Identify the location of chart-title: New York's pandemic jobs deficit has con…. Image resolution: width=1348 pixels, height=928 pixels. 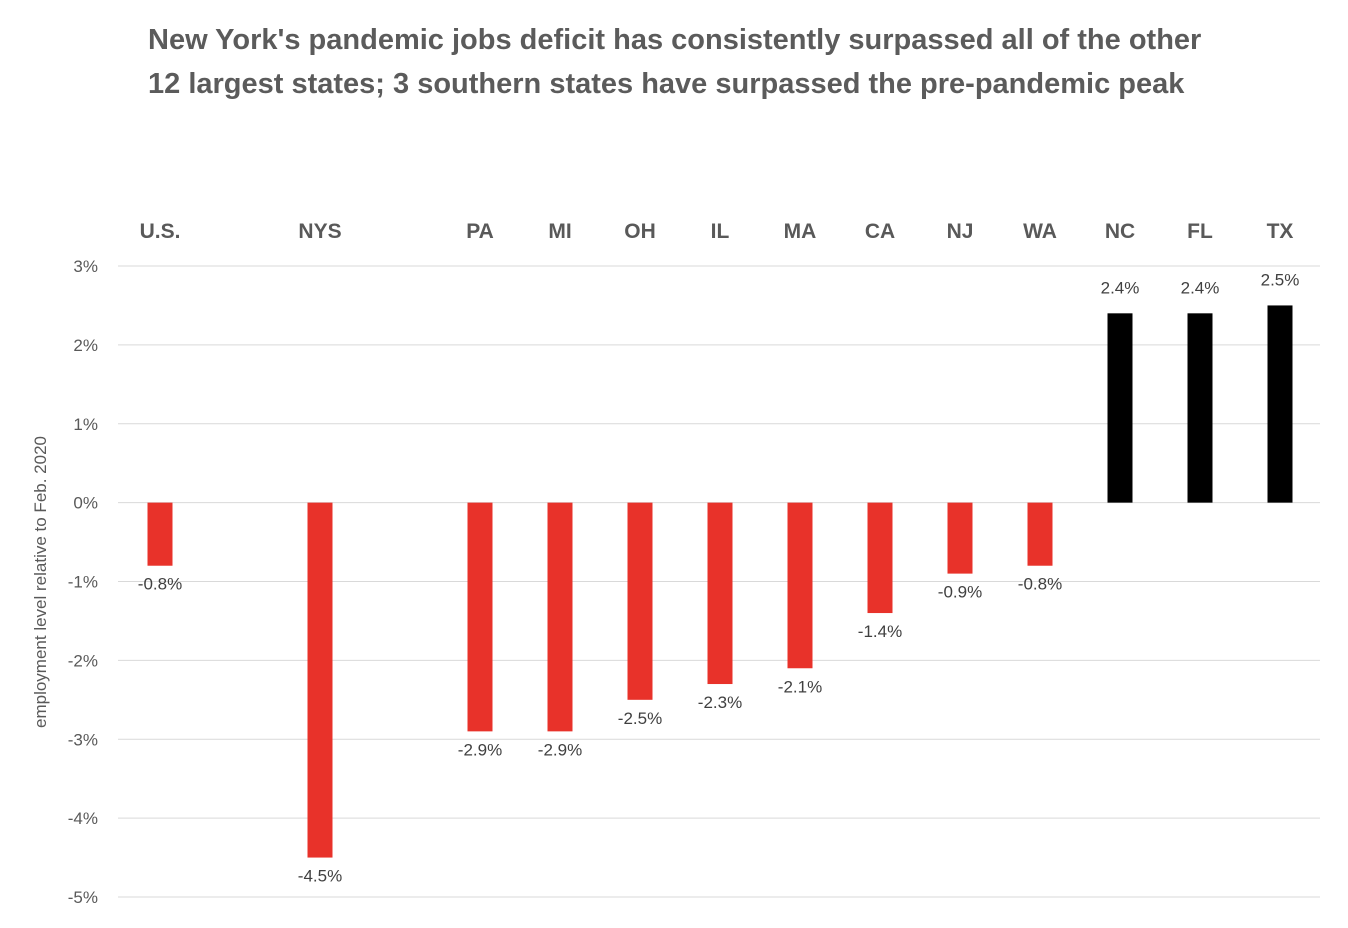
(675, 62).